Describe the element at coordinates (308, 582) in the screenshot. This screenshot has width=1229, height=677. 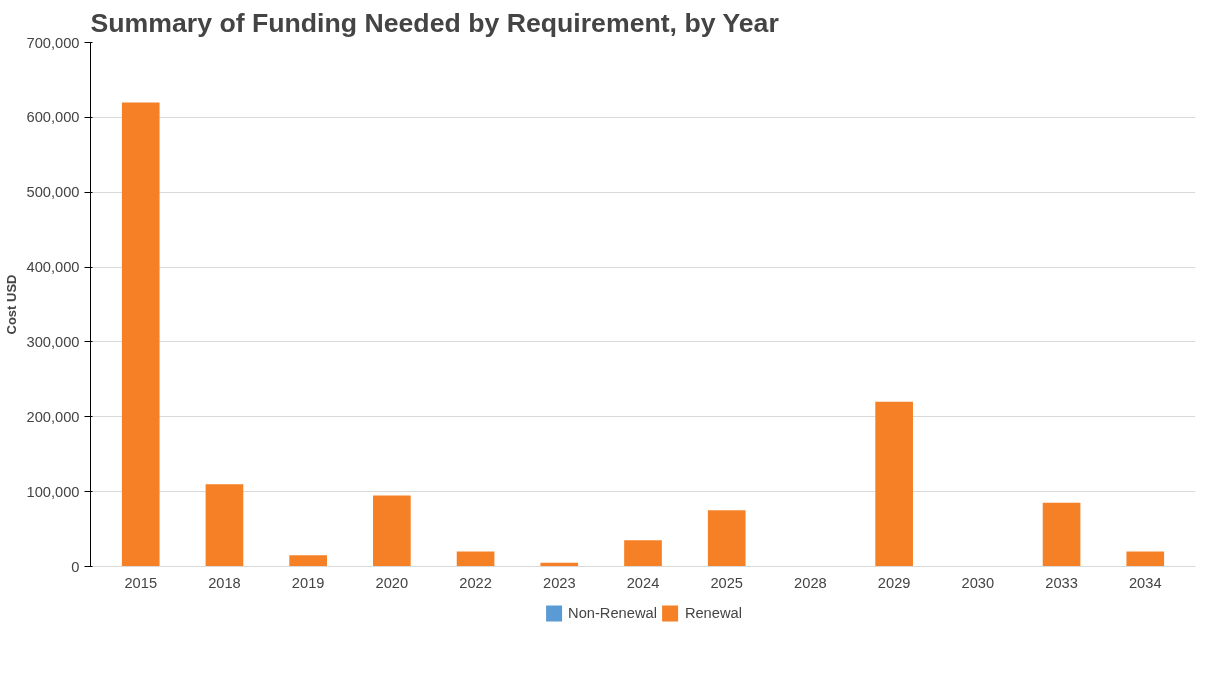
I see `x-tick-label: 2019` at that location.